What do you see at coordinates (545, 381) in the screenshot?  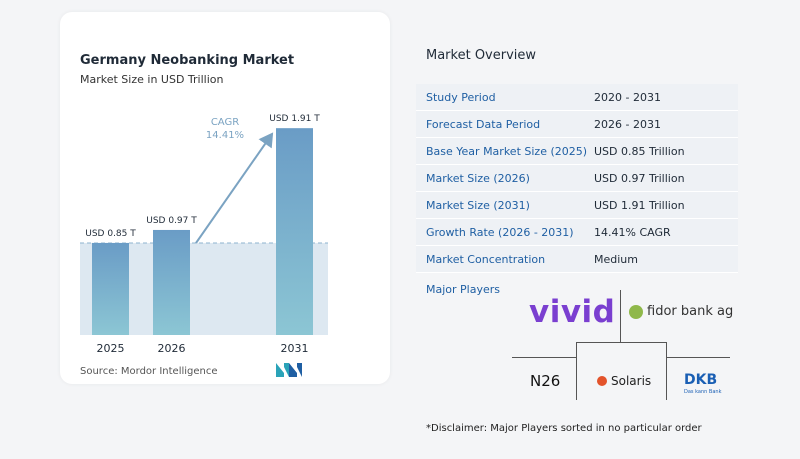 I see `n26-logo: N26` at bounding box center [545, 381].